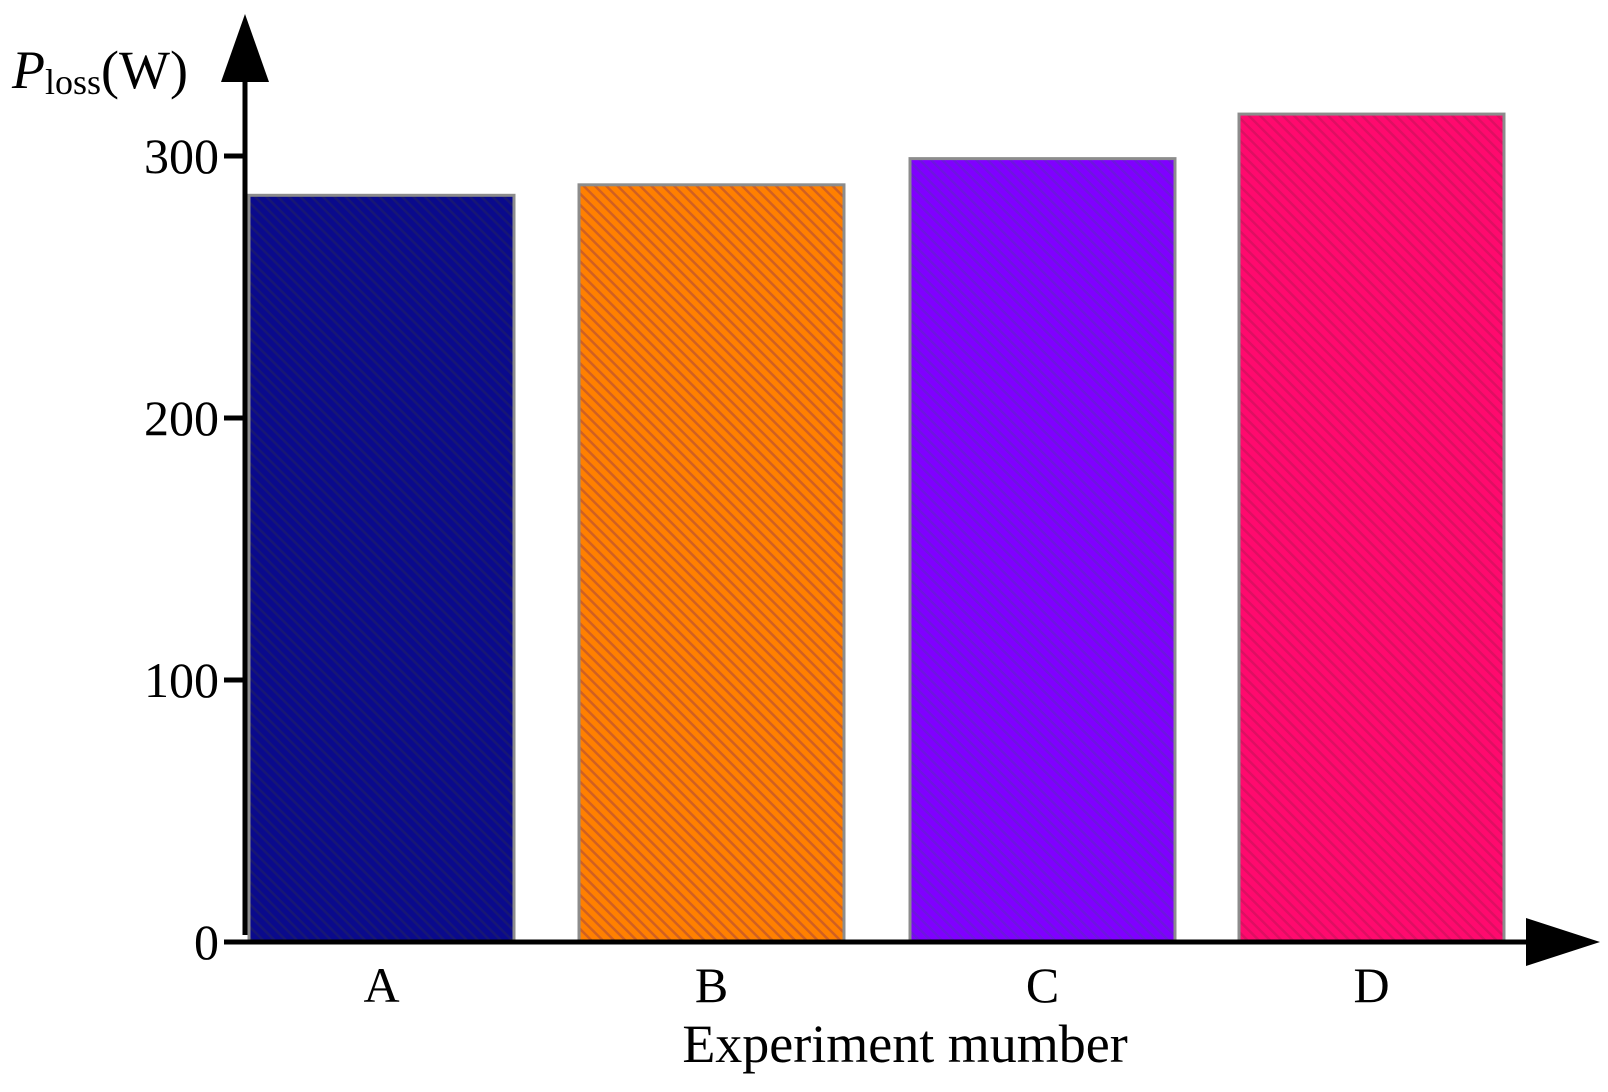 This screenshot has height=1092, width=1608. Describe the element at coordinates (181, 418) in the screenshot. I see `y-tick-label: 200` at that location.